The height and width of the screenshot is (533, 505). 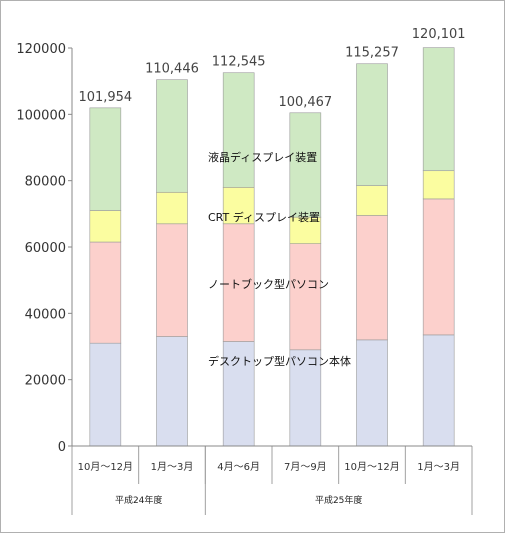 I want to click on y-tick-label: 0, so click(x=62, y=447).